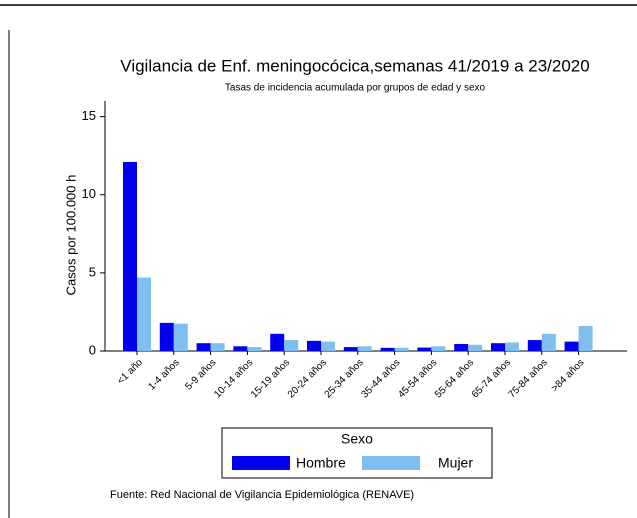 This screenshot has width=637, height=518. Describe the element at coordinates (344, 378) in the screenshot. I see `x-tick-label: 25-34 años` at that location.